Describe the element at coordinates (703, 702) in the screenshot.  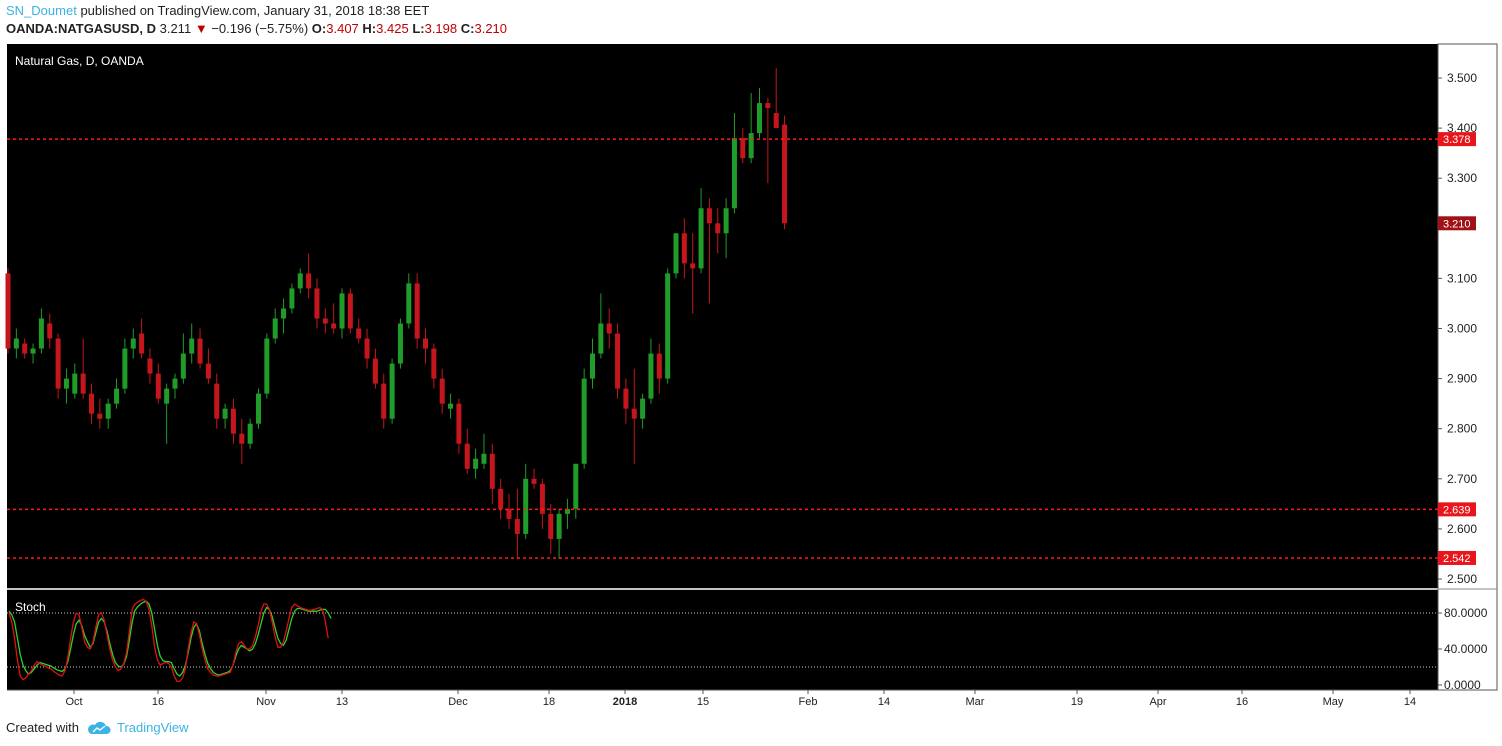
I see `time-tick-label: 15` at that location.